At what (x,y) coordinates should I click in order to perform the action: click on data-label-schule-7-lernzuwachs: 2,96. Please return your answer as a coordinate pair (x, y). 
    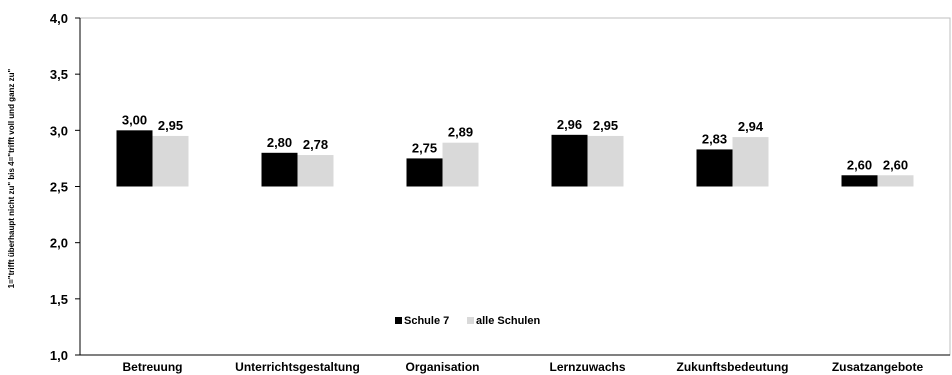
    Looking at the image, I should click on (569, 124).